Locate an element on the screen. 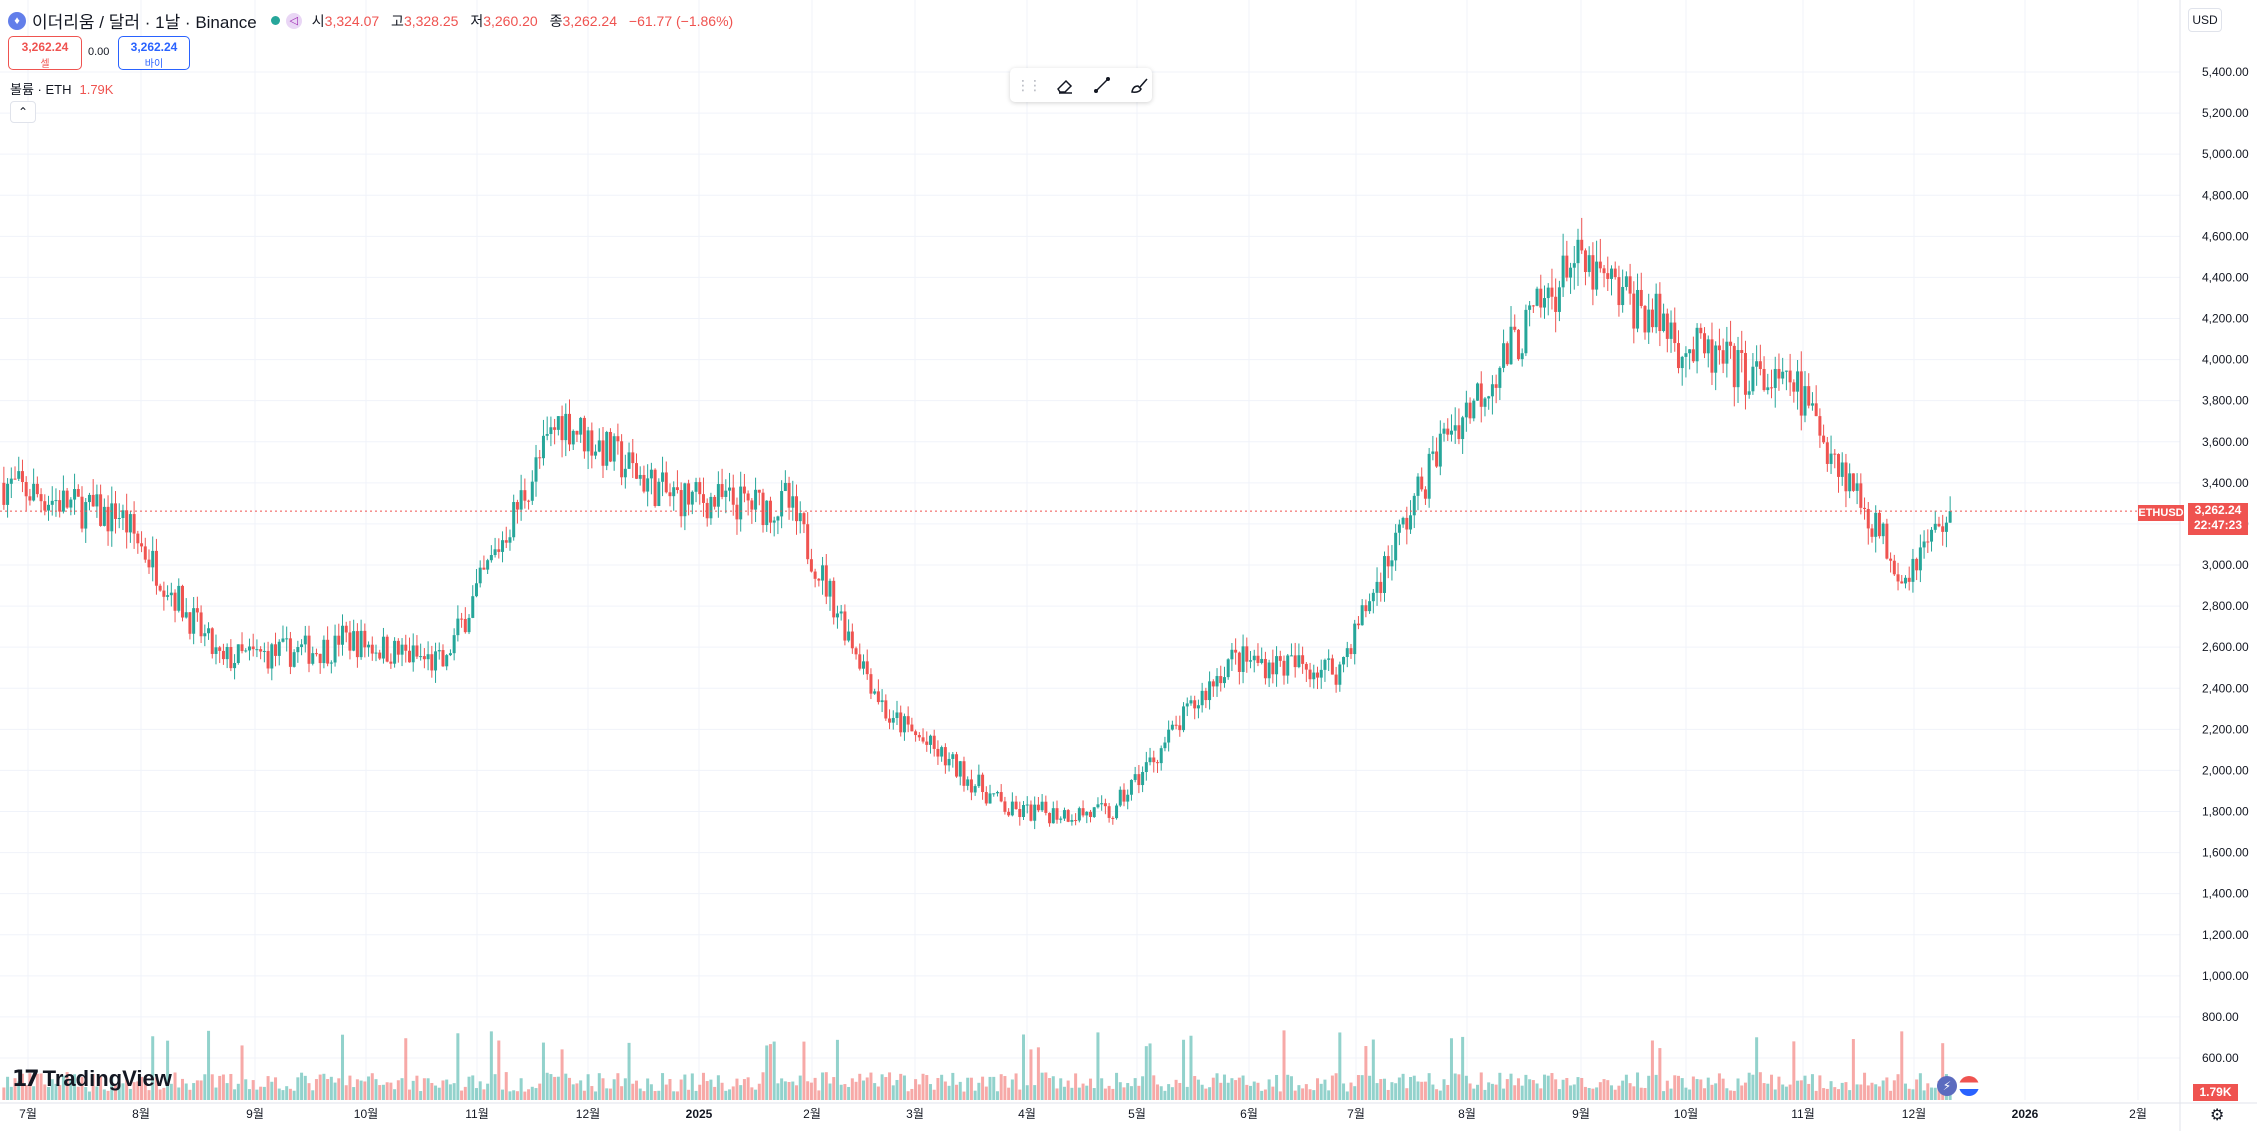 The width and height of the screenshot is (2257, 1131). price-axis-label: 4,200.00 is located at coordinates (2225, 319).